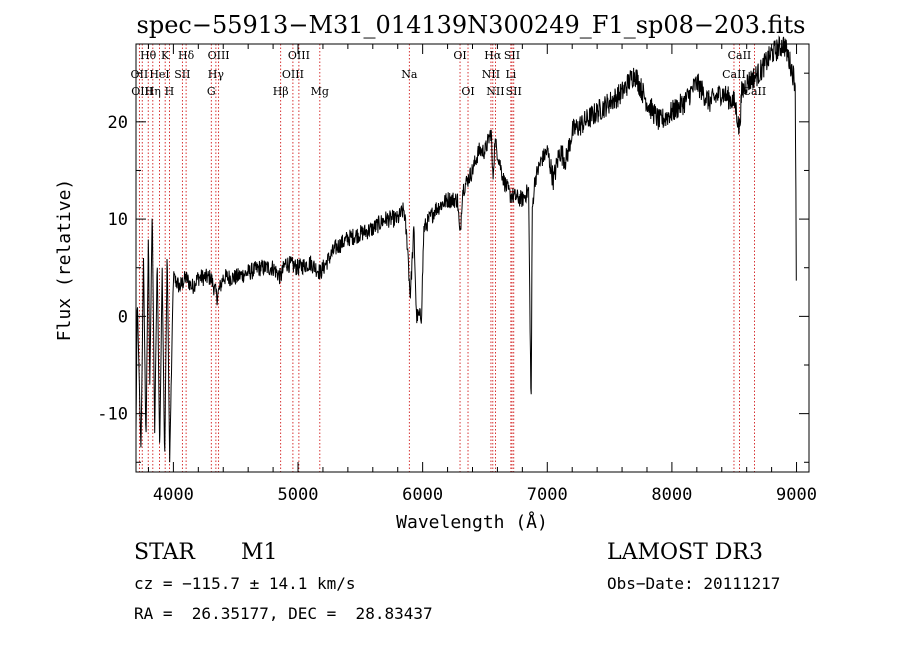 The width and height of the screenshot is (900, 649). What do you see at coordinates (259, 552) in the screenshot?
I see `object-subclass: M1` at bounding box center [259, 552].